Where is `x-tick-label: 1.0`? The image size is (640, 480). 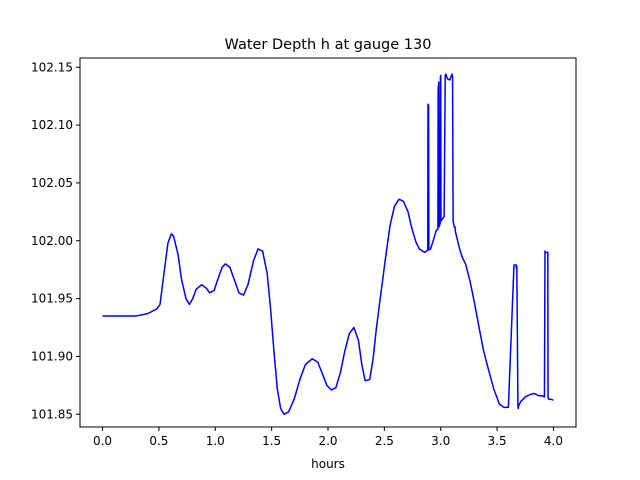 x-tick-label: 1.0 is located at coordinates (215, 441).